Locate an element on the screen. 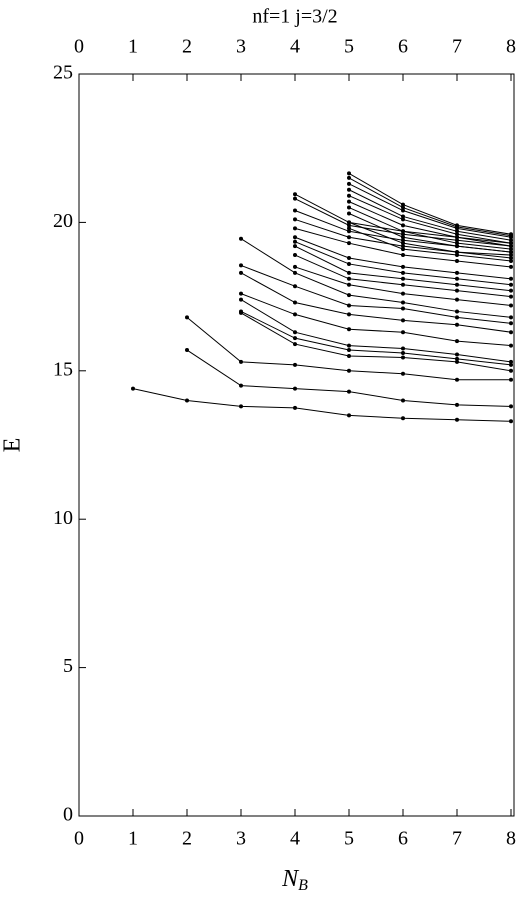  x-label-main: N is located at coordinates (290, 879).